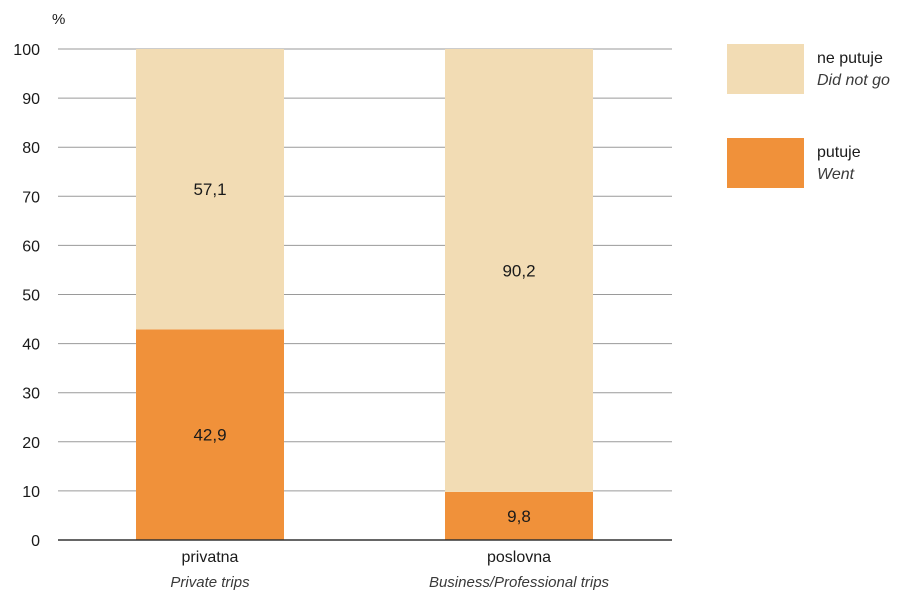  Describe the element at coordinates (817, 163) in the screenshot. I see `legend-item-went: putuje Went` at that location.